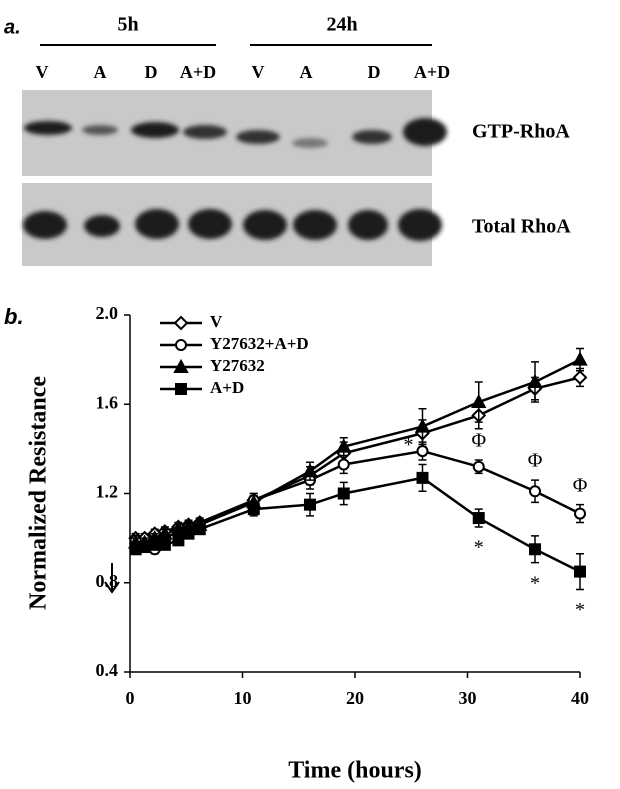 This screenshot has height=789, width=620. I want to click on y-tick-label: 2.0, so click(107, 313).